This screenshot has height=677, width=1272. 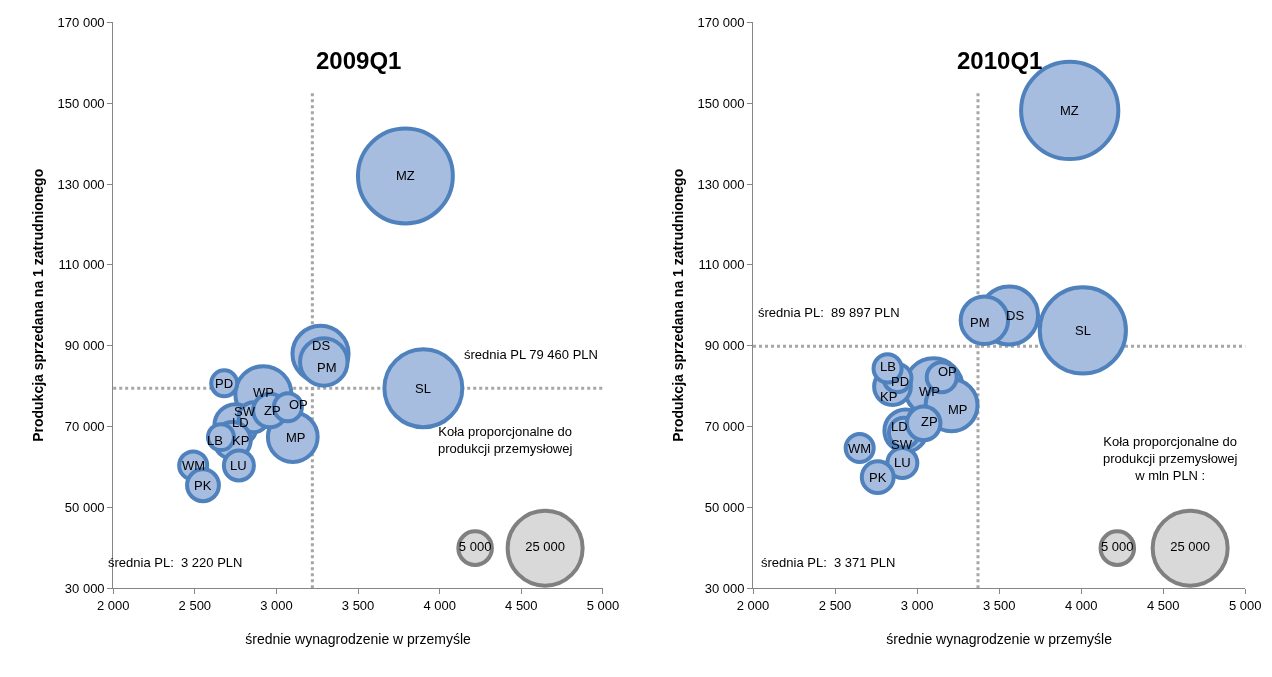 What do you see at coordinates (531, 354) in the screenshot?
I see `ref-line-label: średnia PL 79 460 PLN` at bounding box center [531, 354].